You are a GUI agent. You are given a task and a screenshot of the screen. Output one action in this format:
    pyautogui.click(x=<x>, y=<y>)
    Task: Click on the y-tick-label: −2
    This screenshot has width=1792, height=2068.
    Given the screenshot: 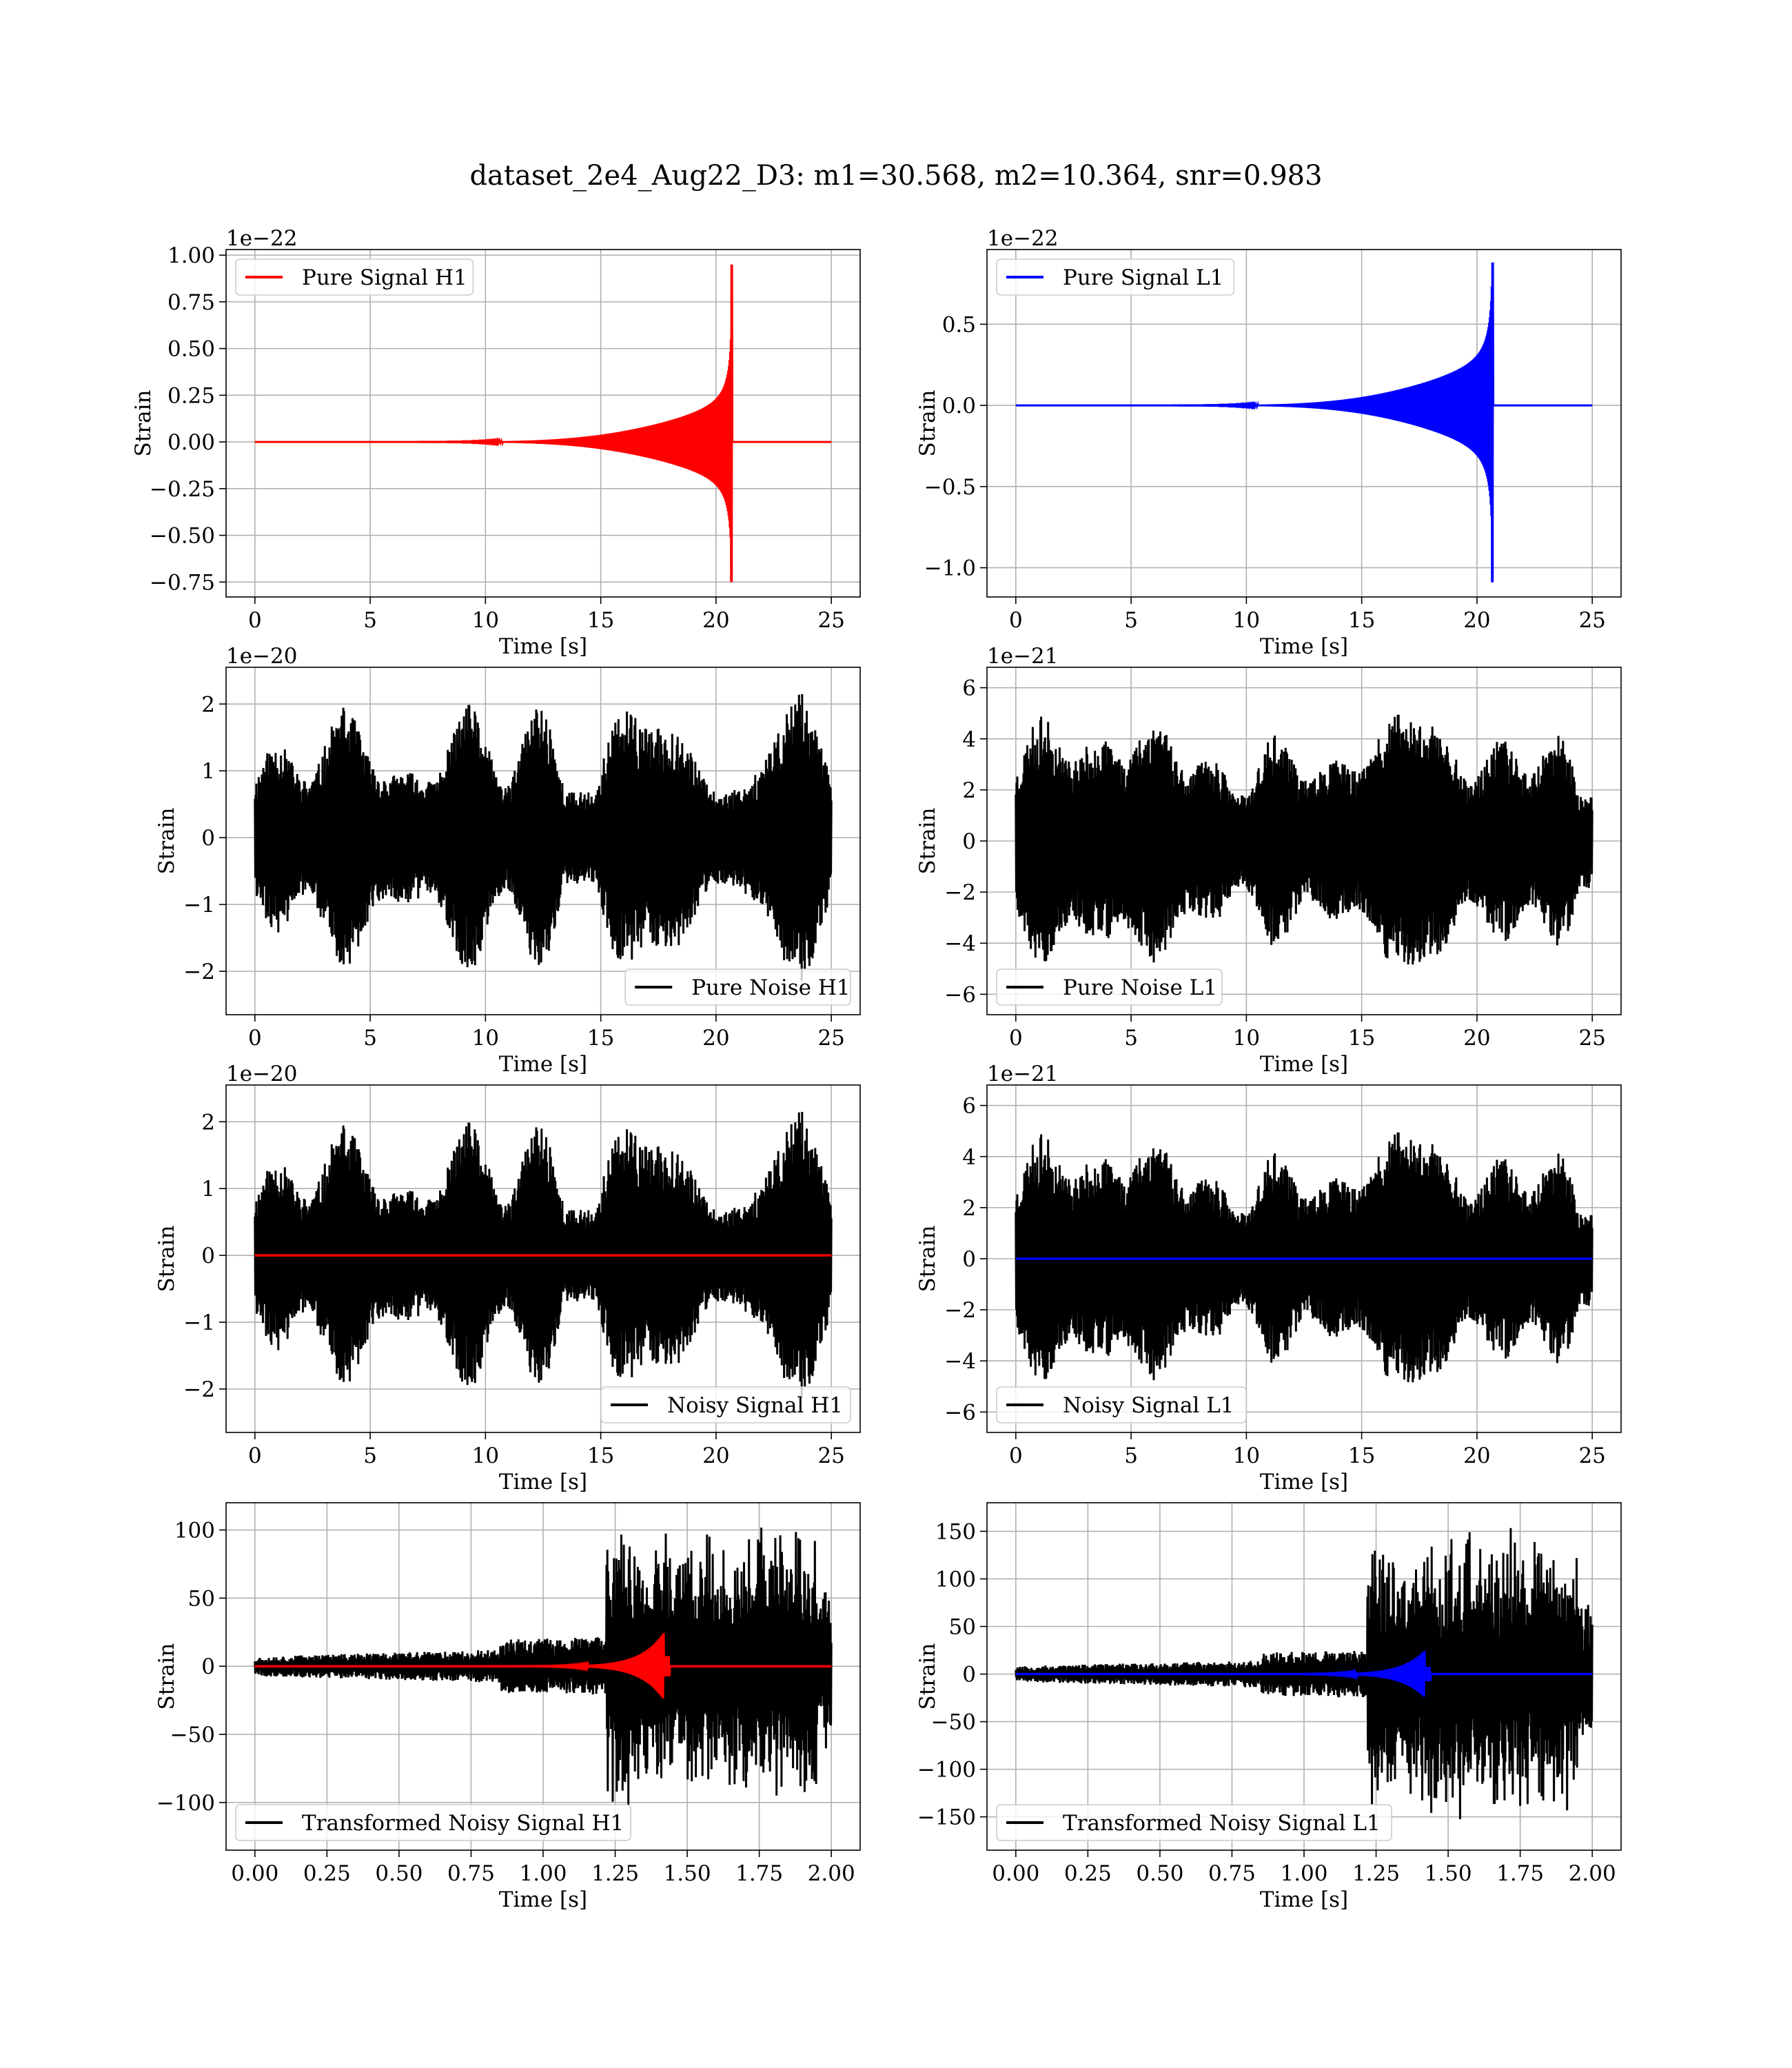 What is the action you would take?
    pyautogui.click(x=960, y=892)
    